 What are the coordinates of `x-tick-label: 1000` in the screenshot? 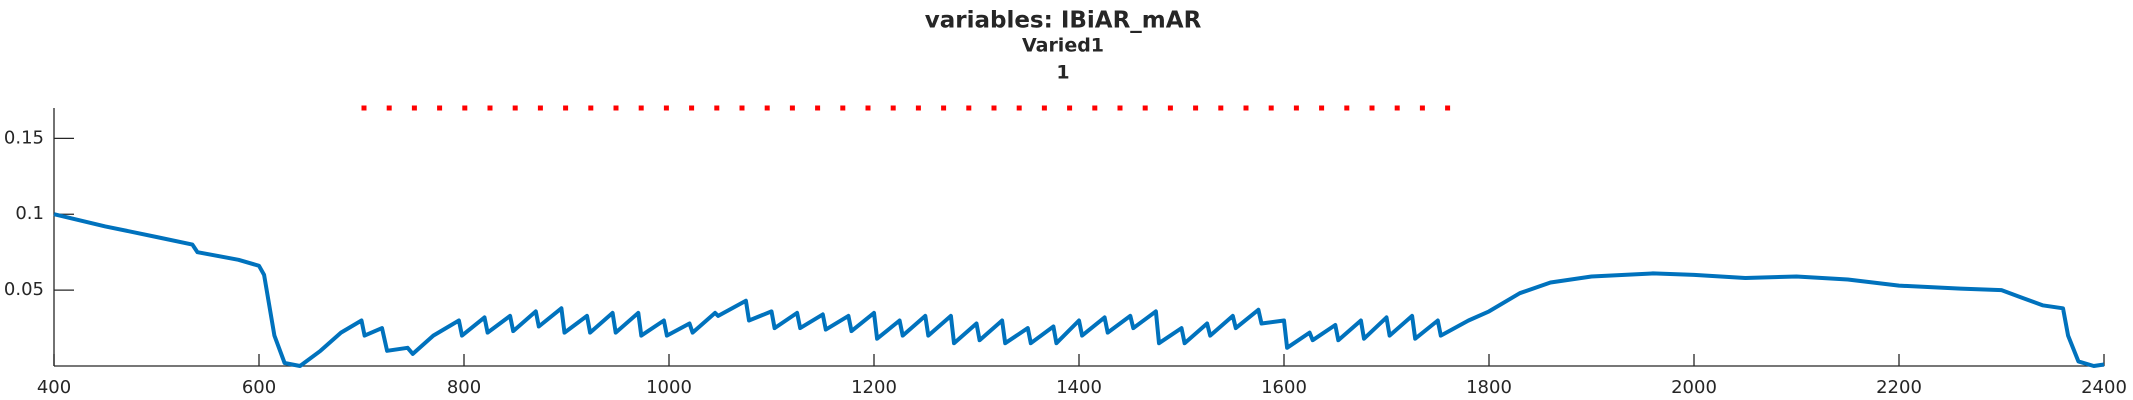 It's located at (669, 387).